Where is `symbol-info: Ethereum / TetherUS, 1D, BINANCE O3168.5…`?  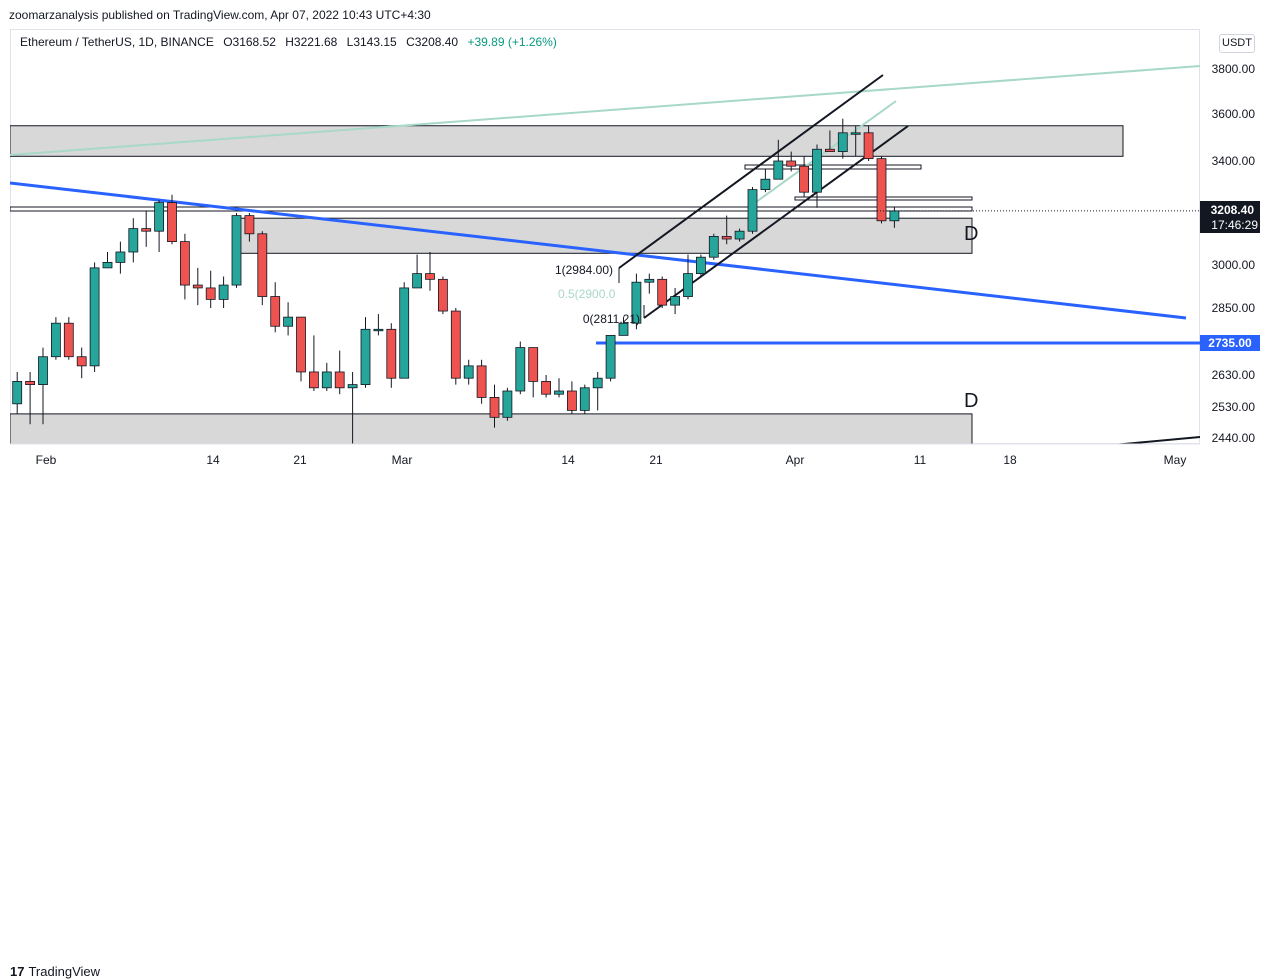
symbol-info: Ethereum / TetherUS, 1D, BINANCE O3168.5… is located at coordinates (288, 42).